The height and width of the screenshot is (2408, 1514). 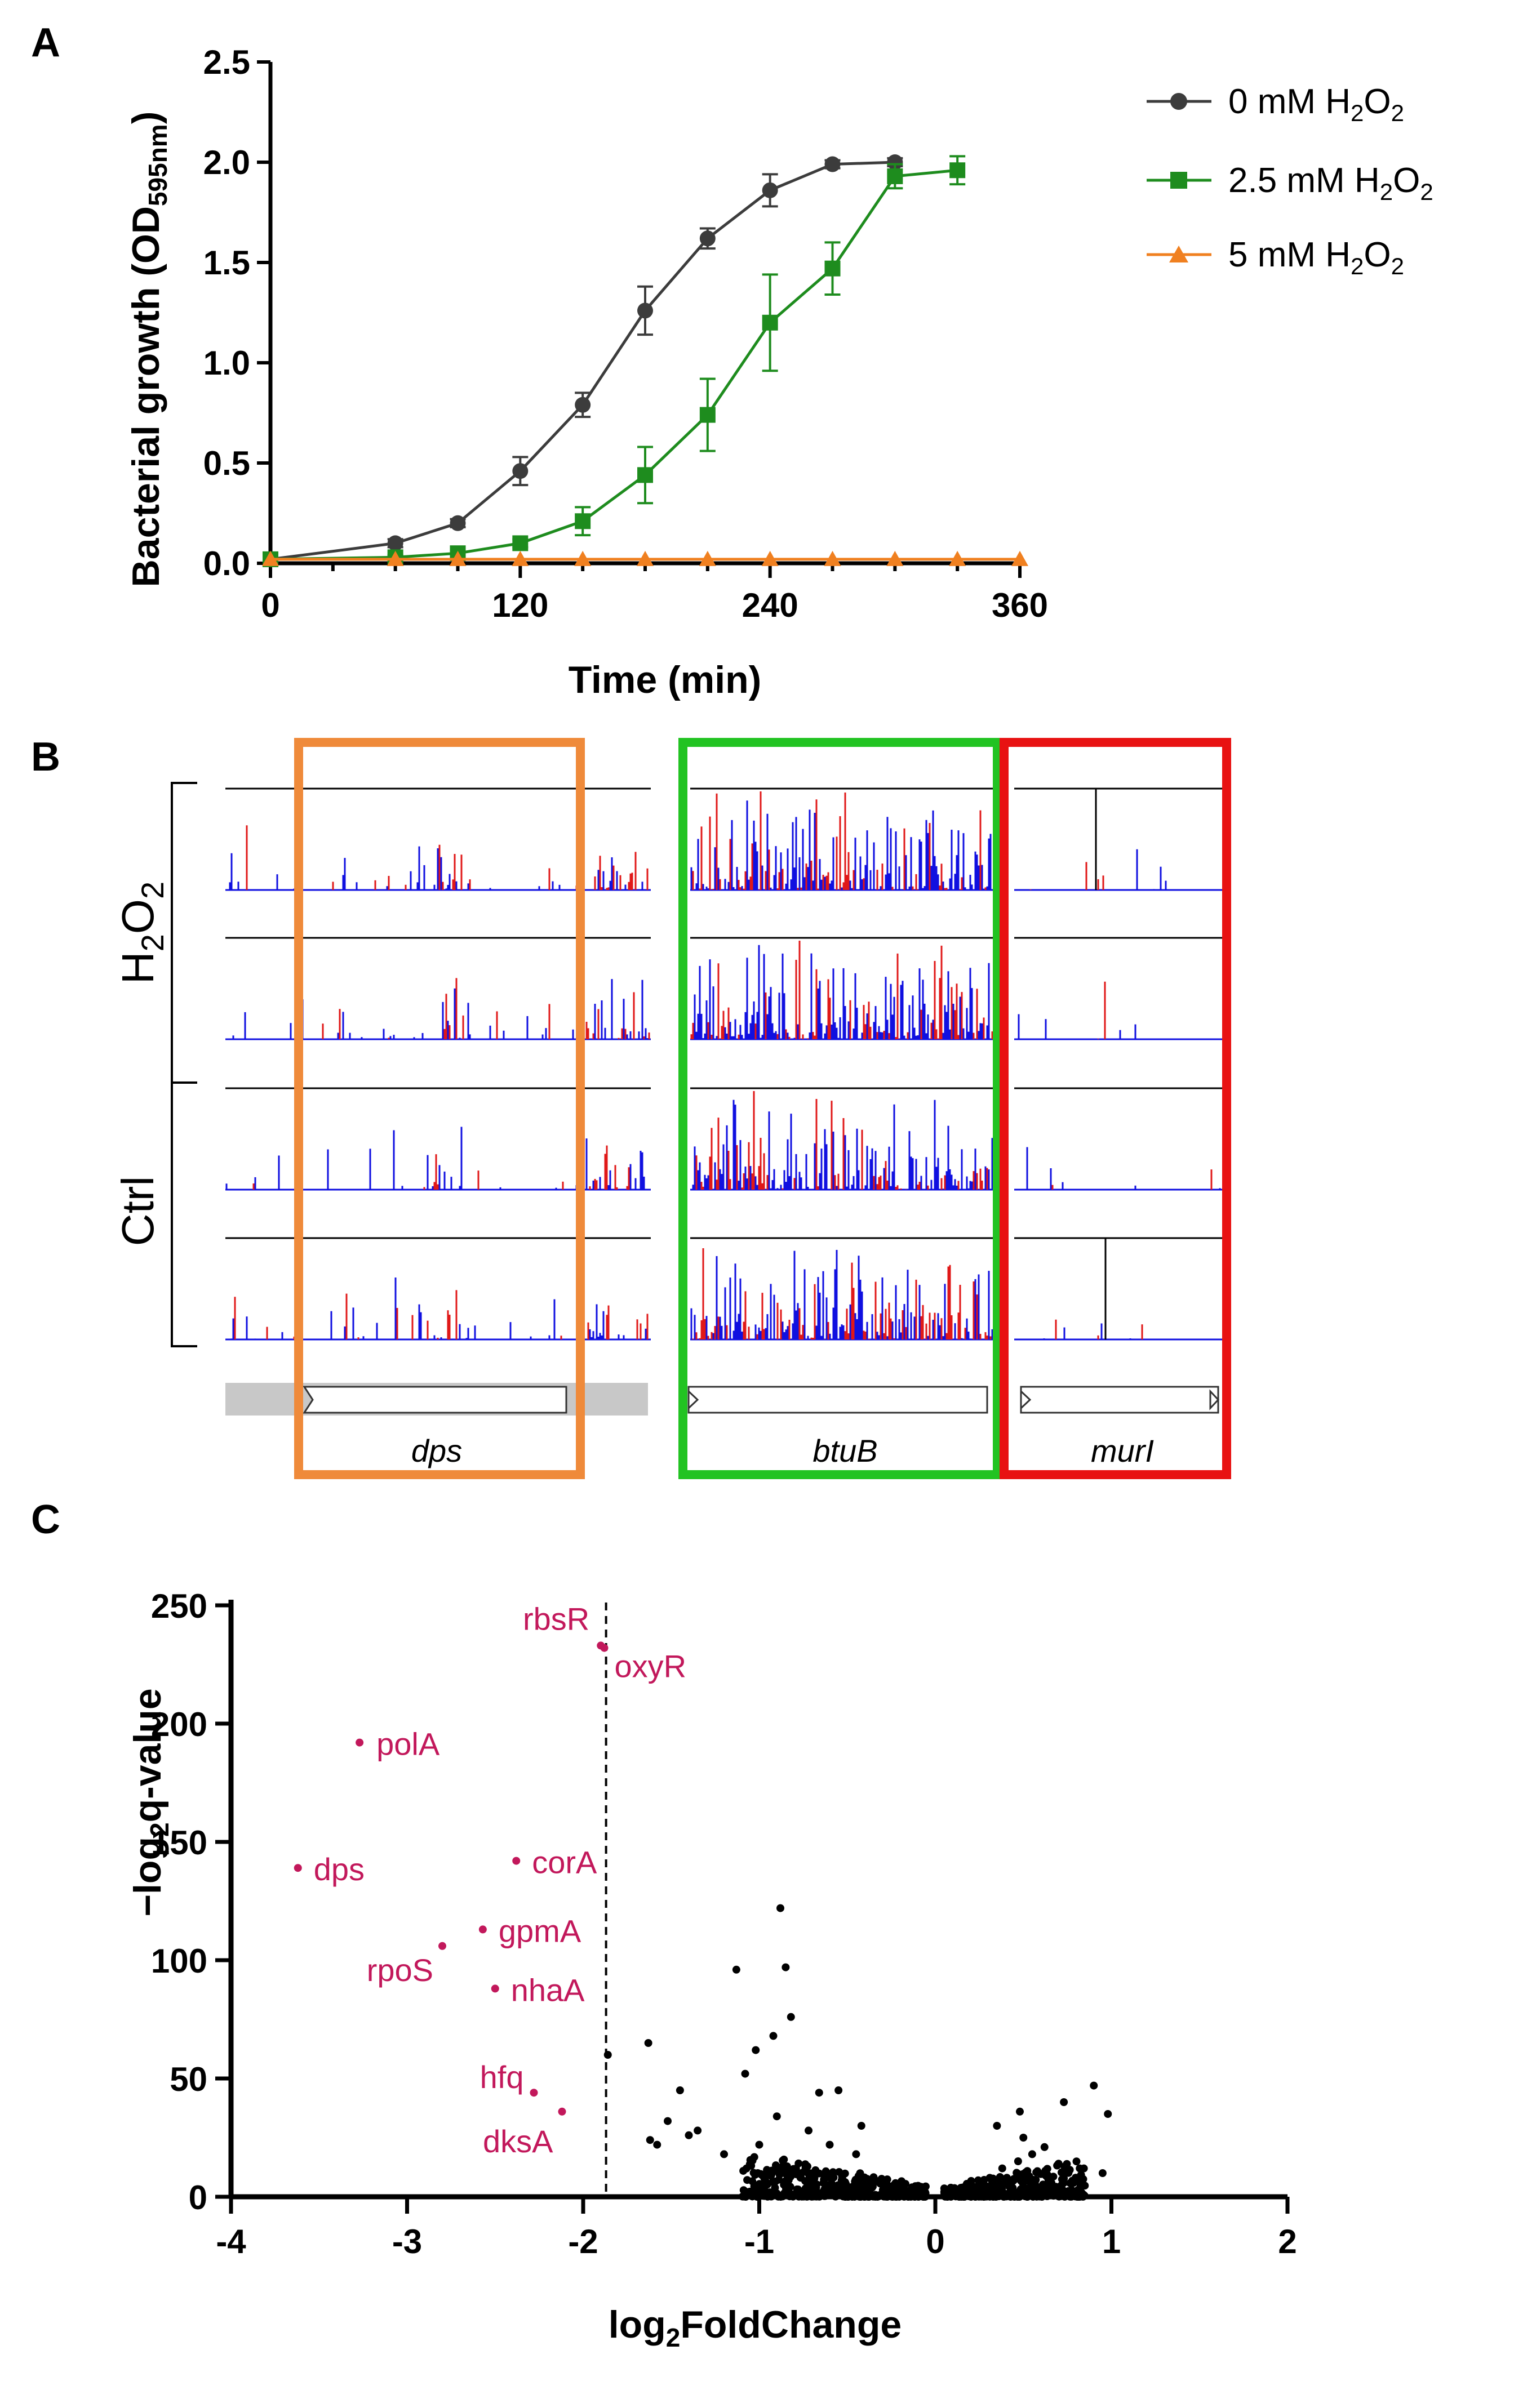 What do you see at coordinates (179, 1843) in the screenshot?
I see `volcano-y-tick-label: 150` at bounding box center [179, 1843].